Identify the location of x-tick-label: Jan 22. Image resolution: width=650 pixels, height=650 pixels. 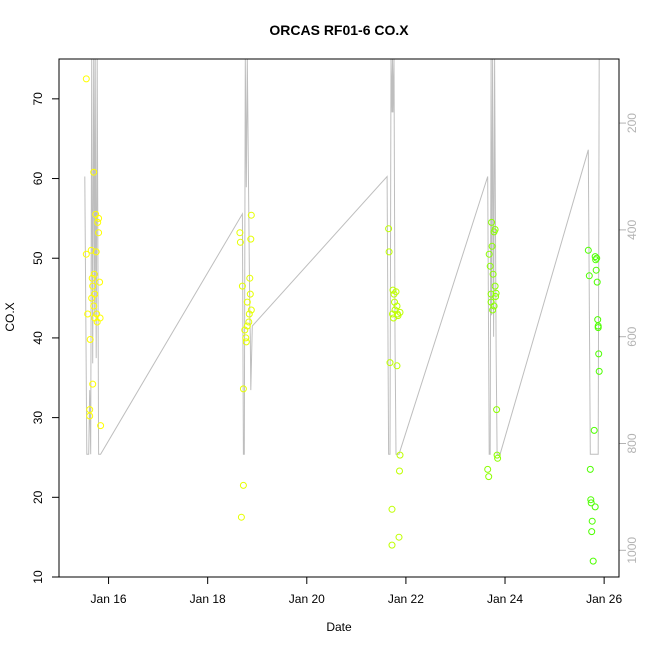
(406, 599).